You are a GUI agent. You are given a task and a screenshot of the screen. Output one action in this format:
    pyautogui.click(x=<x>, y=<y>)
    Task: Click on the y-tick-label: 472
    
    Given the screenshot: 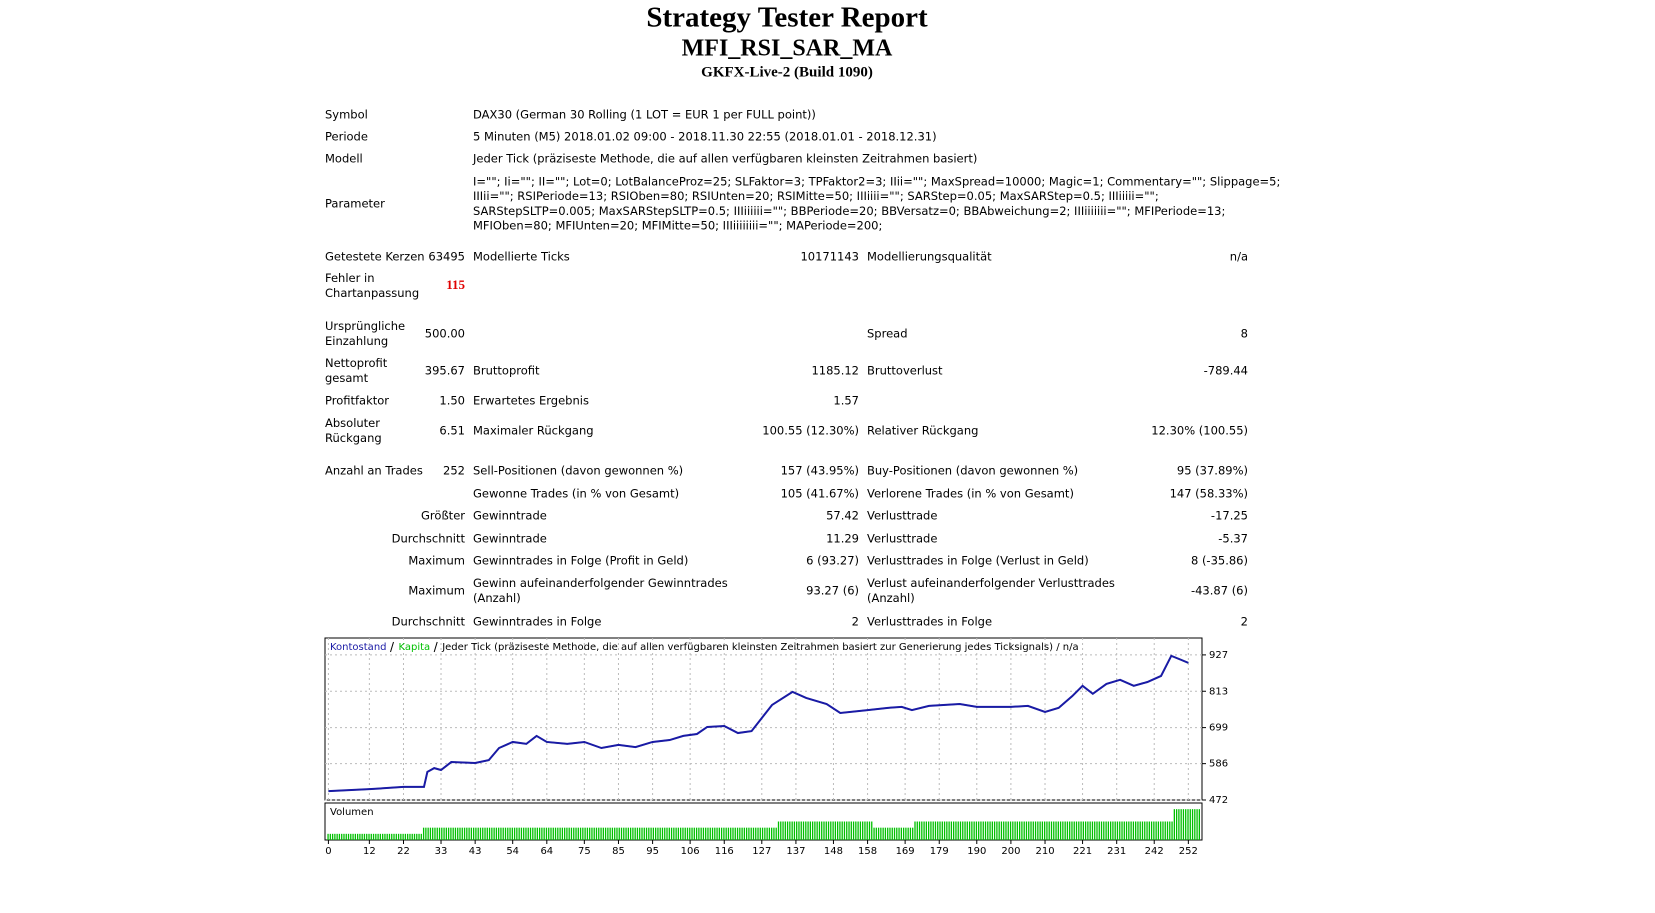 What is the action you would take?
    pyautogui.click(x=1218, y=800)
    